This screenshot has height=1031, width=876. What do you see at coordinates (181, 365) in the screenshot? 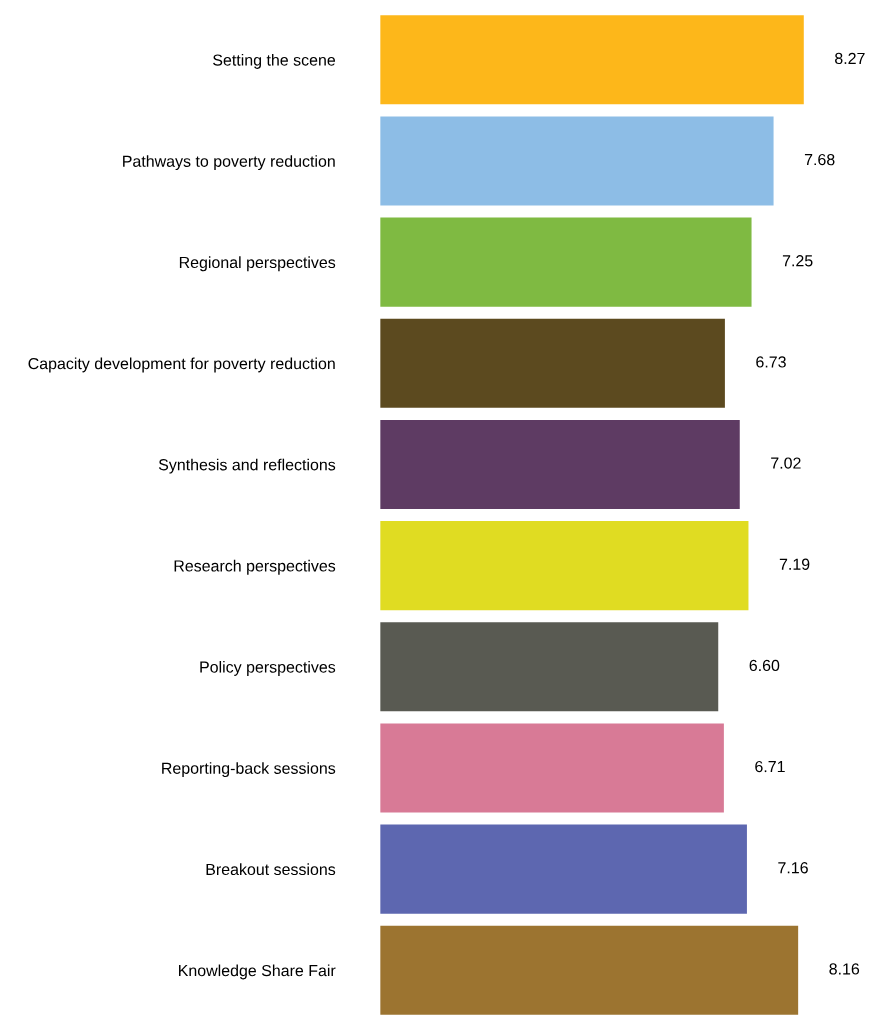
I see `y-tick-label: Capacity development for poverty reduction` at bounding box center [181, 365].